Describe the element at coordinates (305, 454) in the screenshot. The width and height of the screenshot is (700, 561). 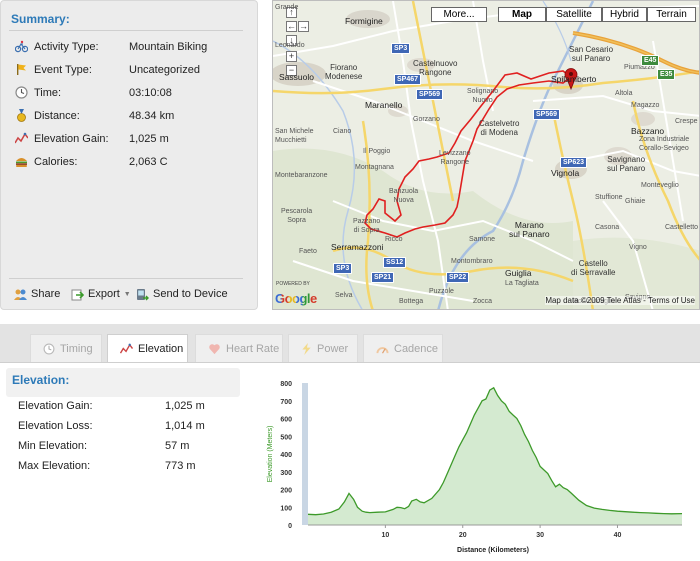
I see `chart-slider-track` at that location.